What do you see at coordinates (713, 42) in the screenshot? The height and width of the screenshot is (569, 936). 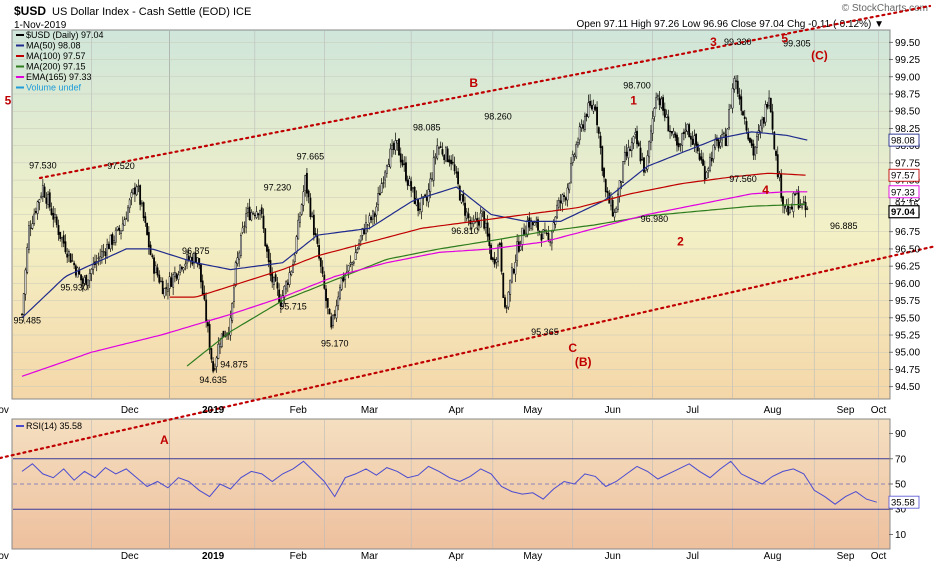 I see `wave-label: 3` at bounding box center [713, 42].